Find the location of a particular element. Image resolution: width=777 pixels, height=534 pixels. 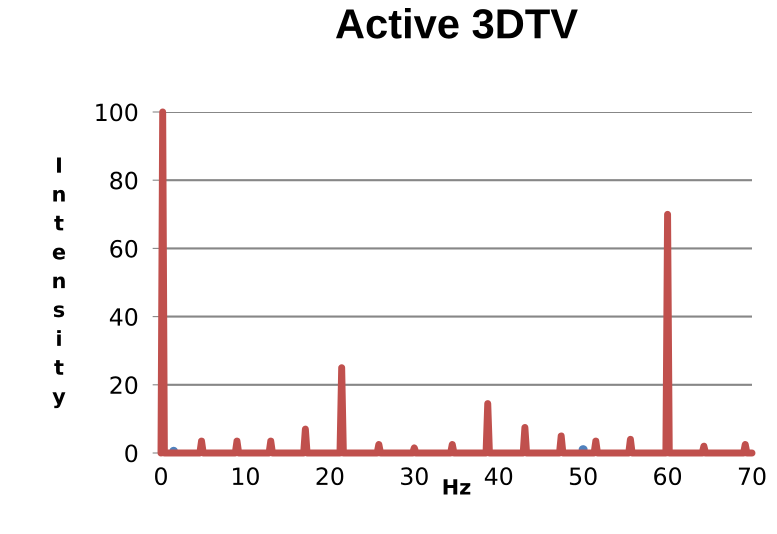

x-tick-label: 0 is located at coordinates (161, 476).